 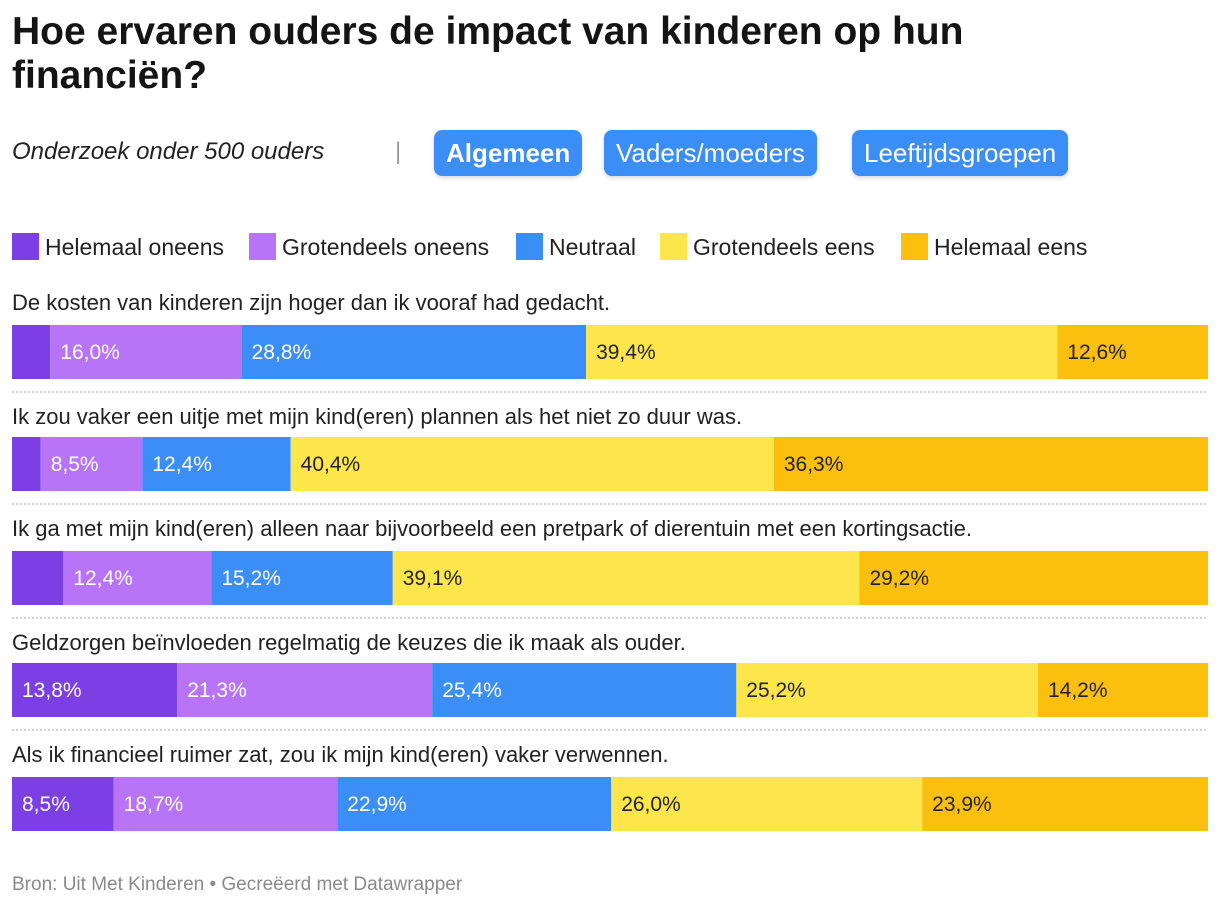 I want to click on data-label: 23,9%, so click(x=962, y=804).